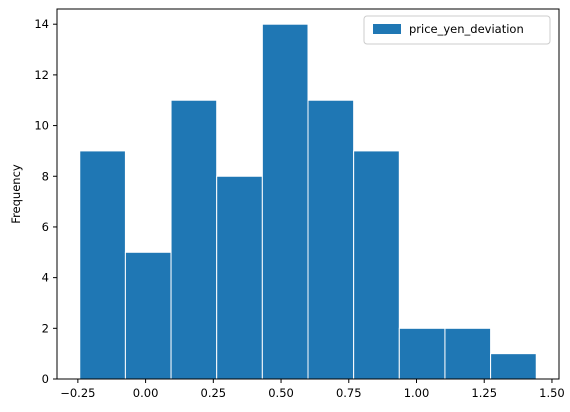 This screenshot has width=570, height=412. I want to click on legend: price_yen_deviation, so click(457, 30).